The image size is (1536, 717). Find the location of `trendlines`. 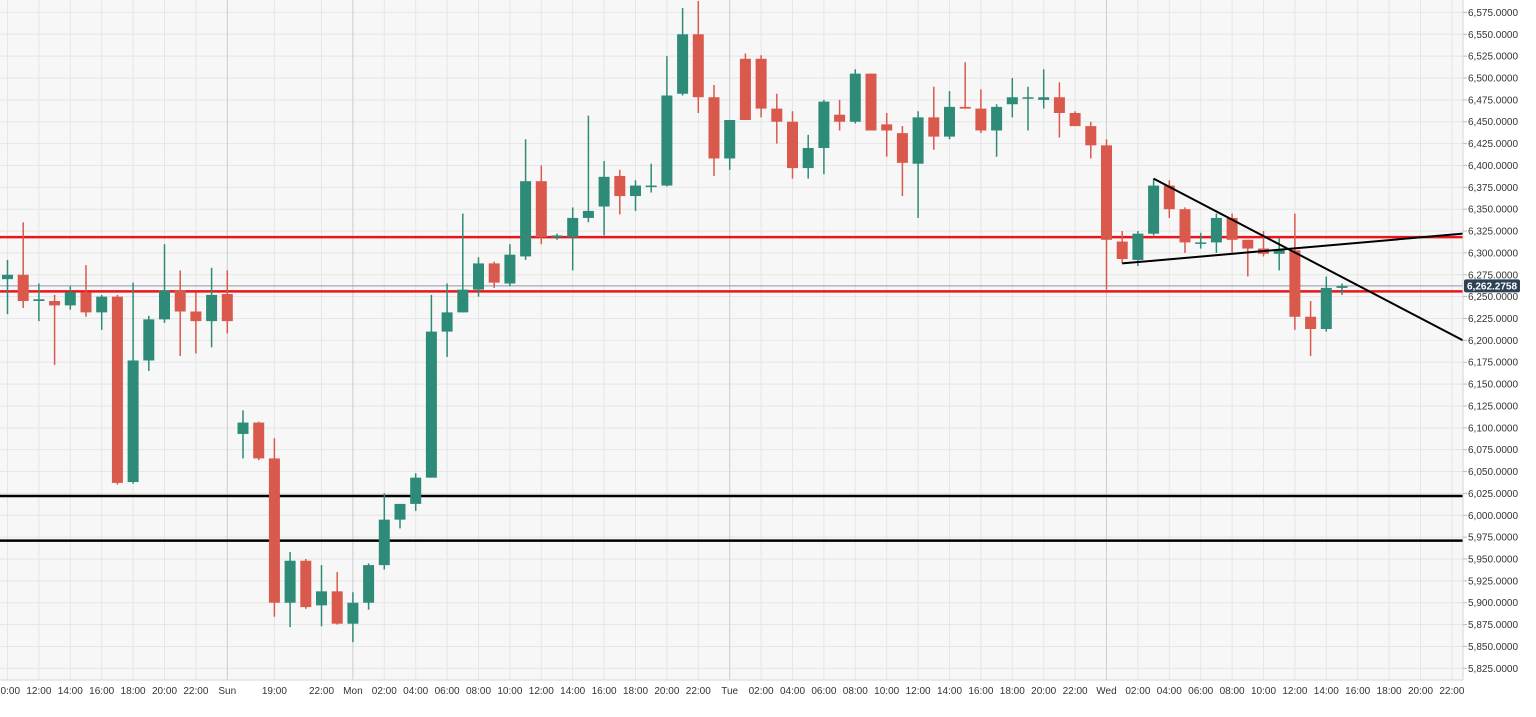

trendlines is located at coordinates (1293, 259).